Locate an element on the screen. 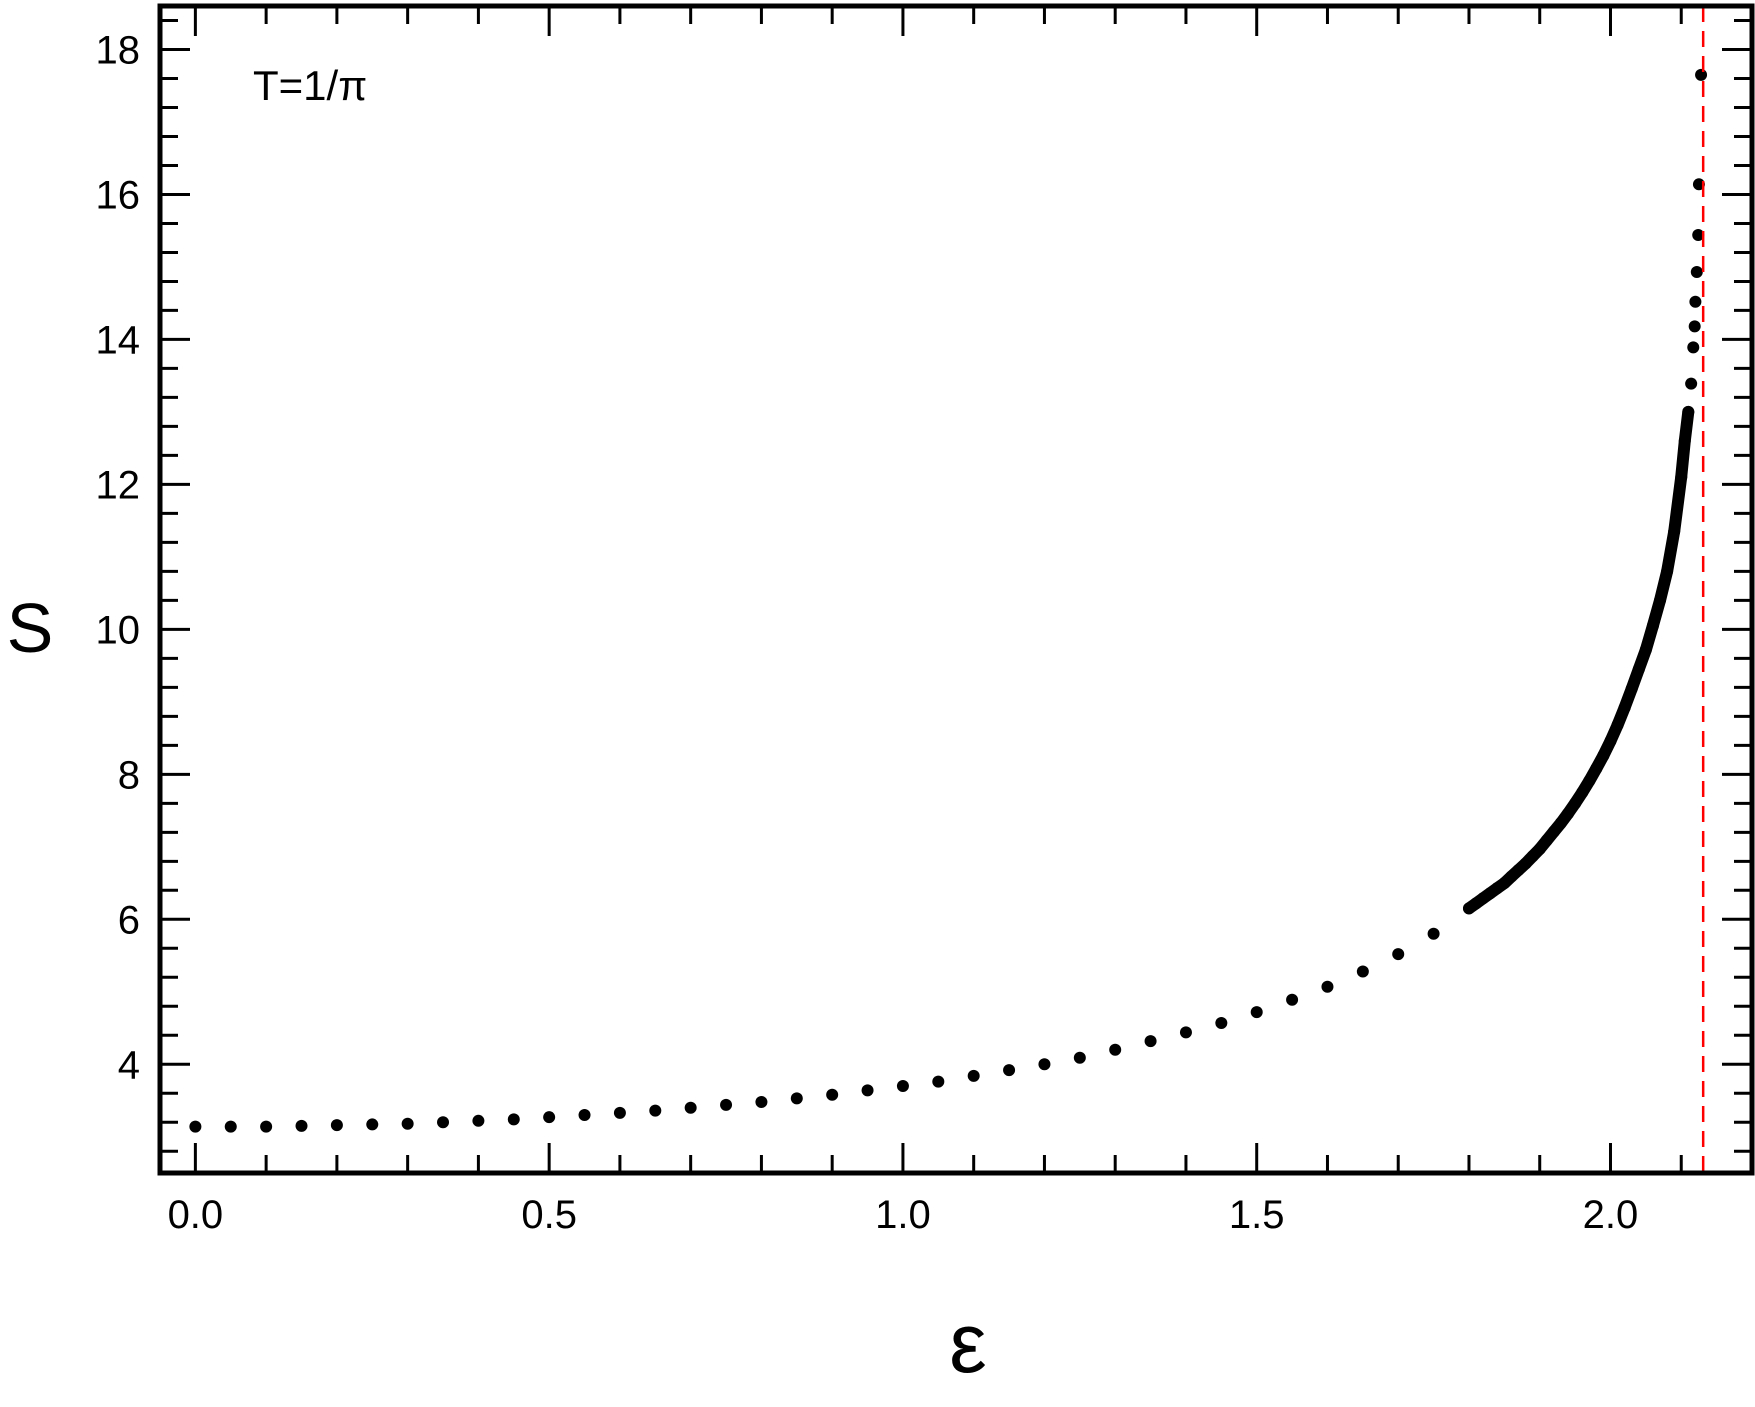 This screenshot has width=1755, height=1407. y-tick-label: 12 is located at coordinates (118, 485).